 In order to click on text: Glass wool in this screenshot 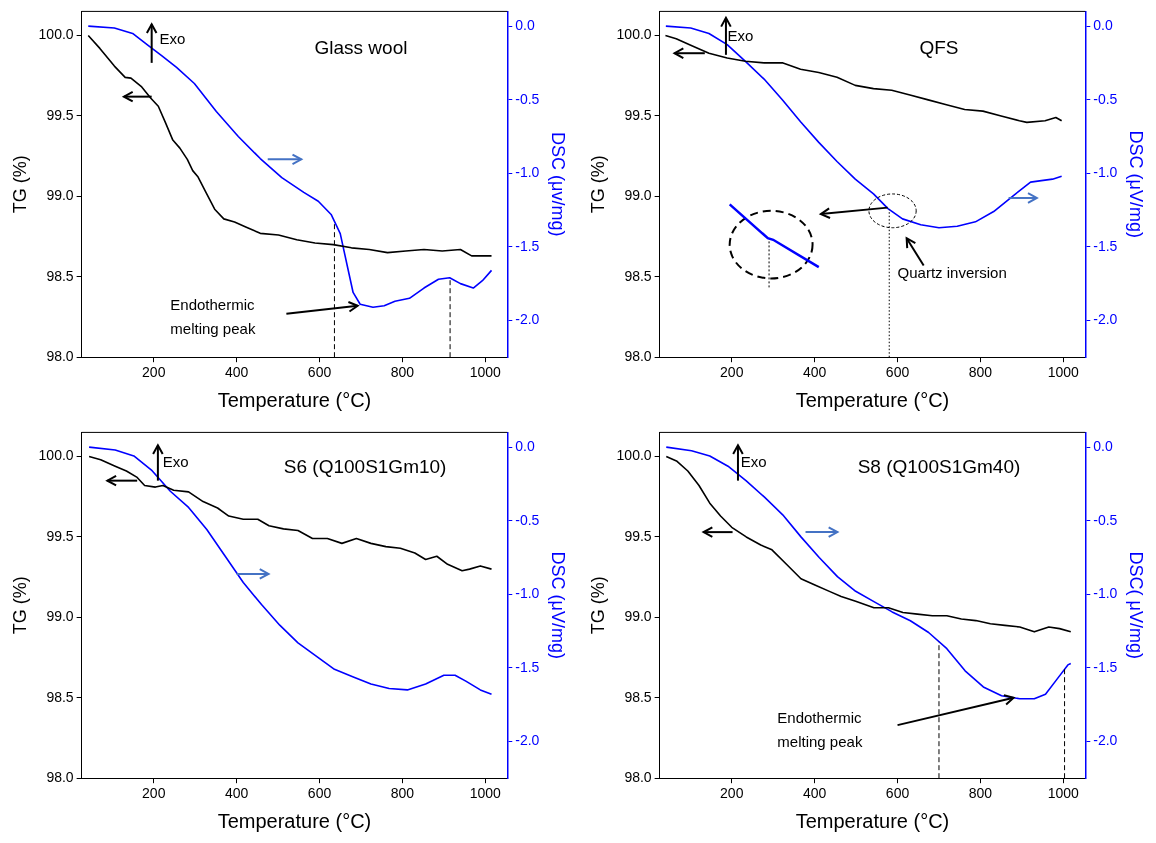, I will do `click(361, 47)`.